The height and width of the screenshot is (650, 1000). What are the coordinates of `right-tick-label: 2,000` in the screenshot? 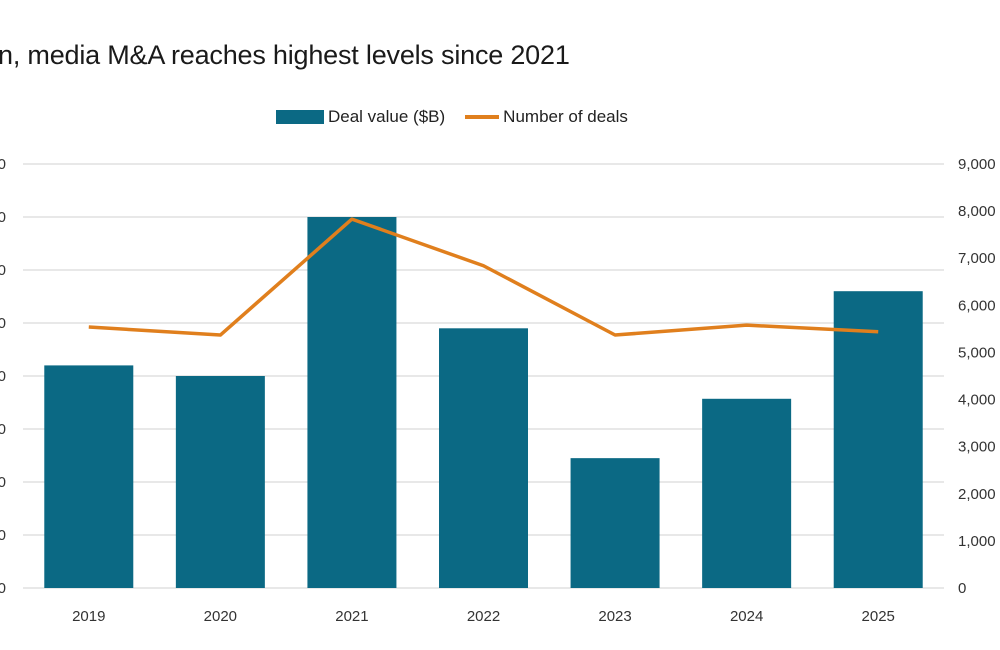 It's located at (977, 494).